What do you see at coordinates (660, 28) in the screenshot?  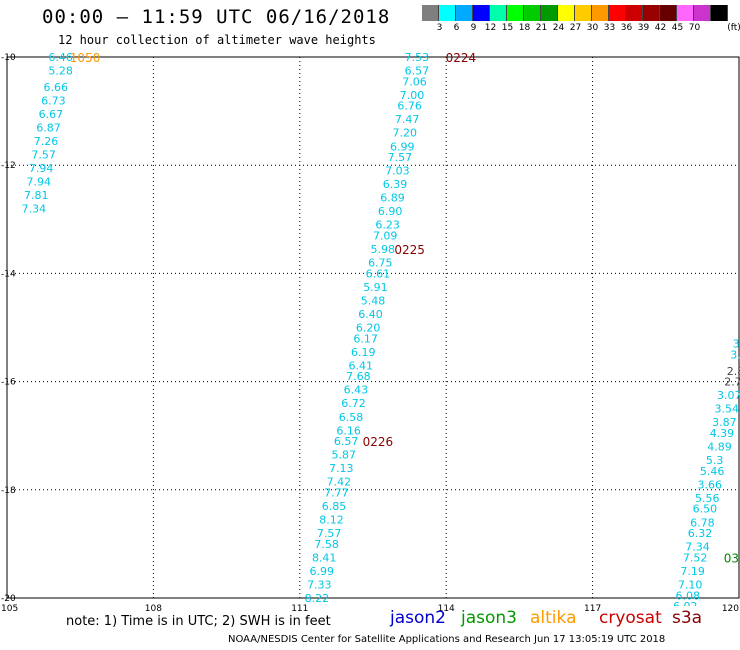 I see `legend-label: 42` at bounding box center [660, 28].